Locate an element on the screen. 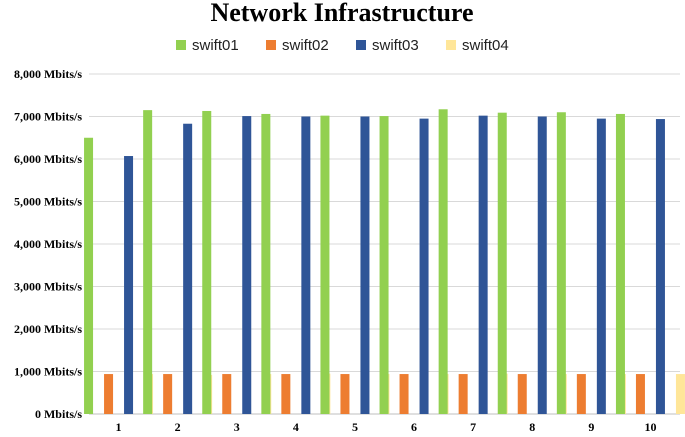 This screenshot has height=437, width=685. chart-title: Network Infrastructure is located at coordinates (341, 13).